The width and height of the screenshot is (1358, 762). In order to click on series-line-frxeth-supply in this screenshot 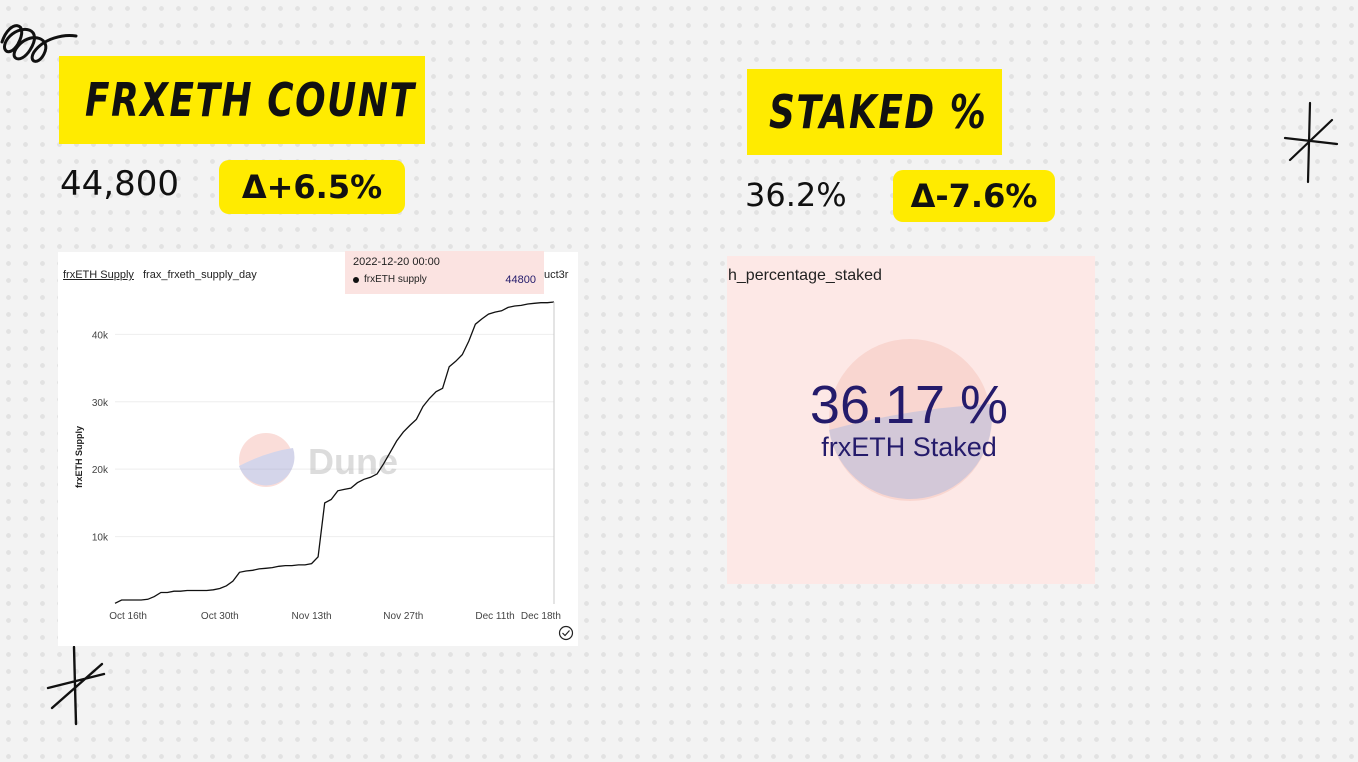, I will do `click(334, 452)`.